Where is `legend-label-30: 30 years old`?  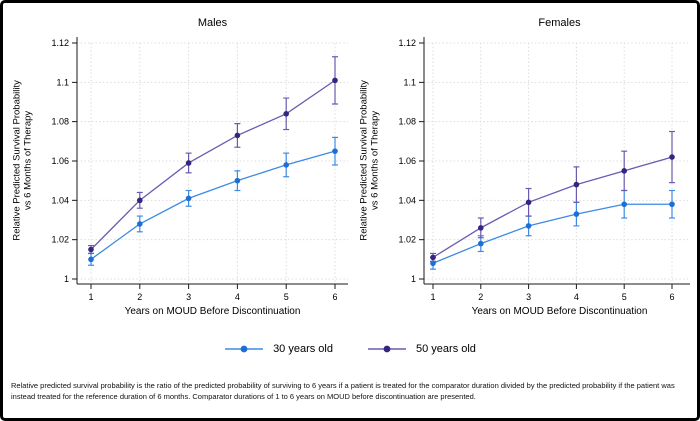
legend-label-30: 30 years old is located at coordinates (303, 349).